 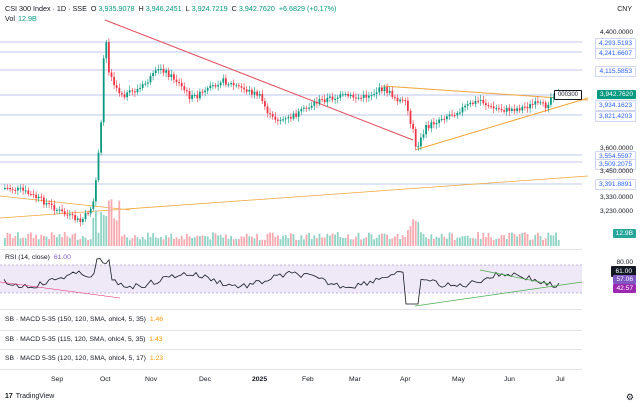 What do you see at coordinates (624, 233) in the screenshot?
I see `volume-label: 12.9B` at bounding box center [624, 233].